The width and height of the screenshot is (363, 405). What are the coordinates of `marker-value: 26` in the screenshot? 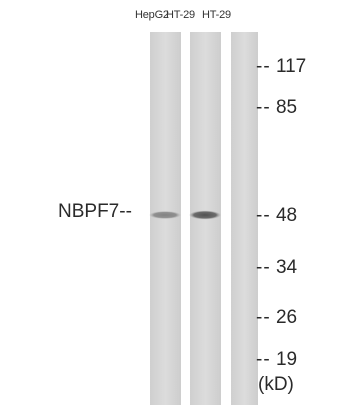 It's located at (286, 317).